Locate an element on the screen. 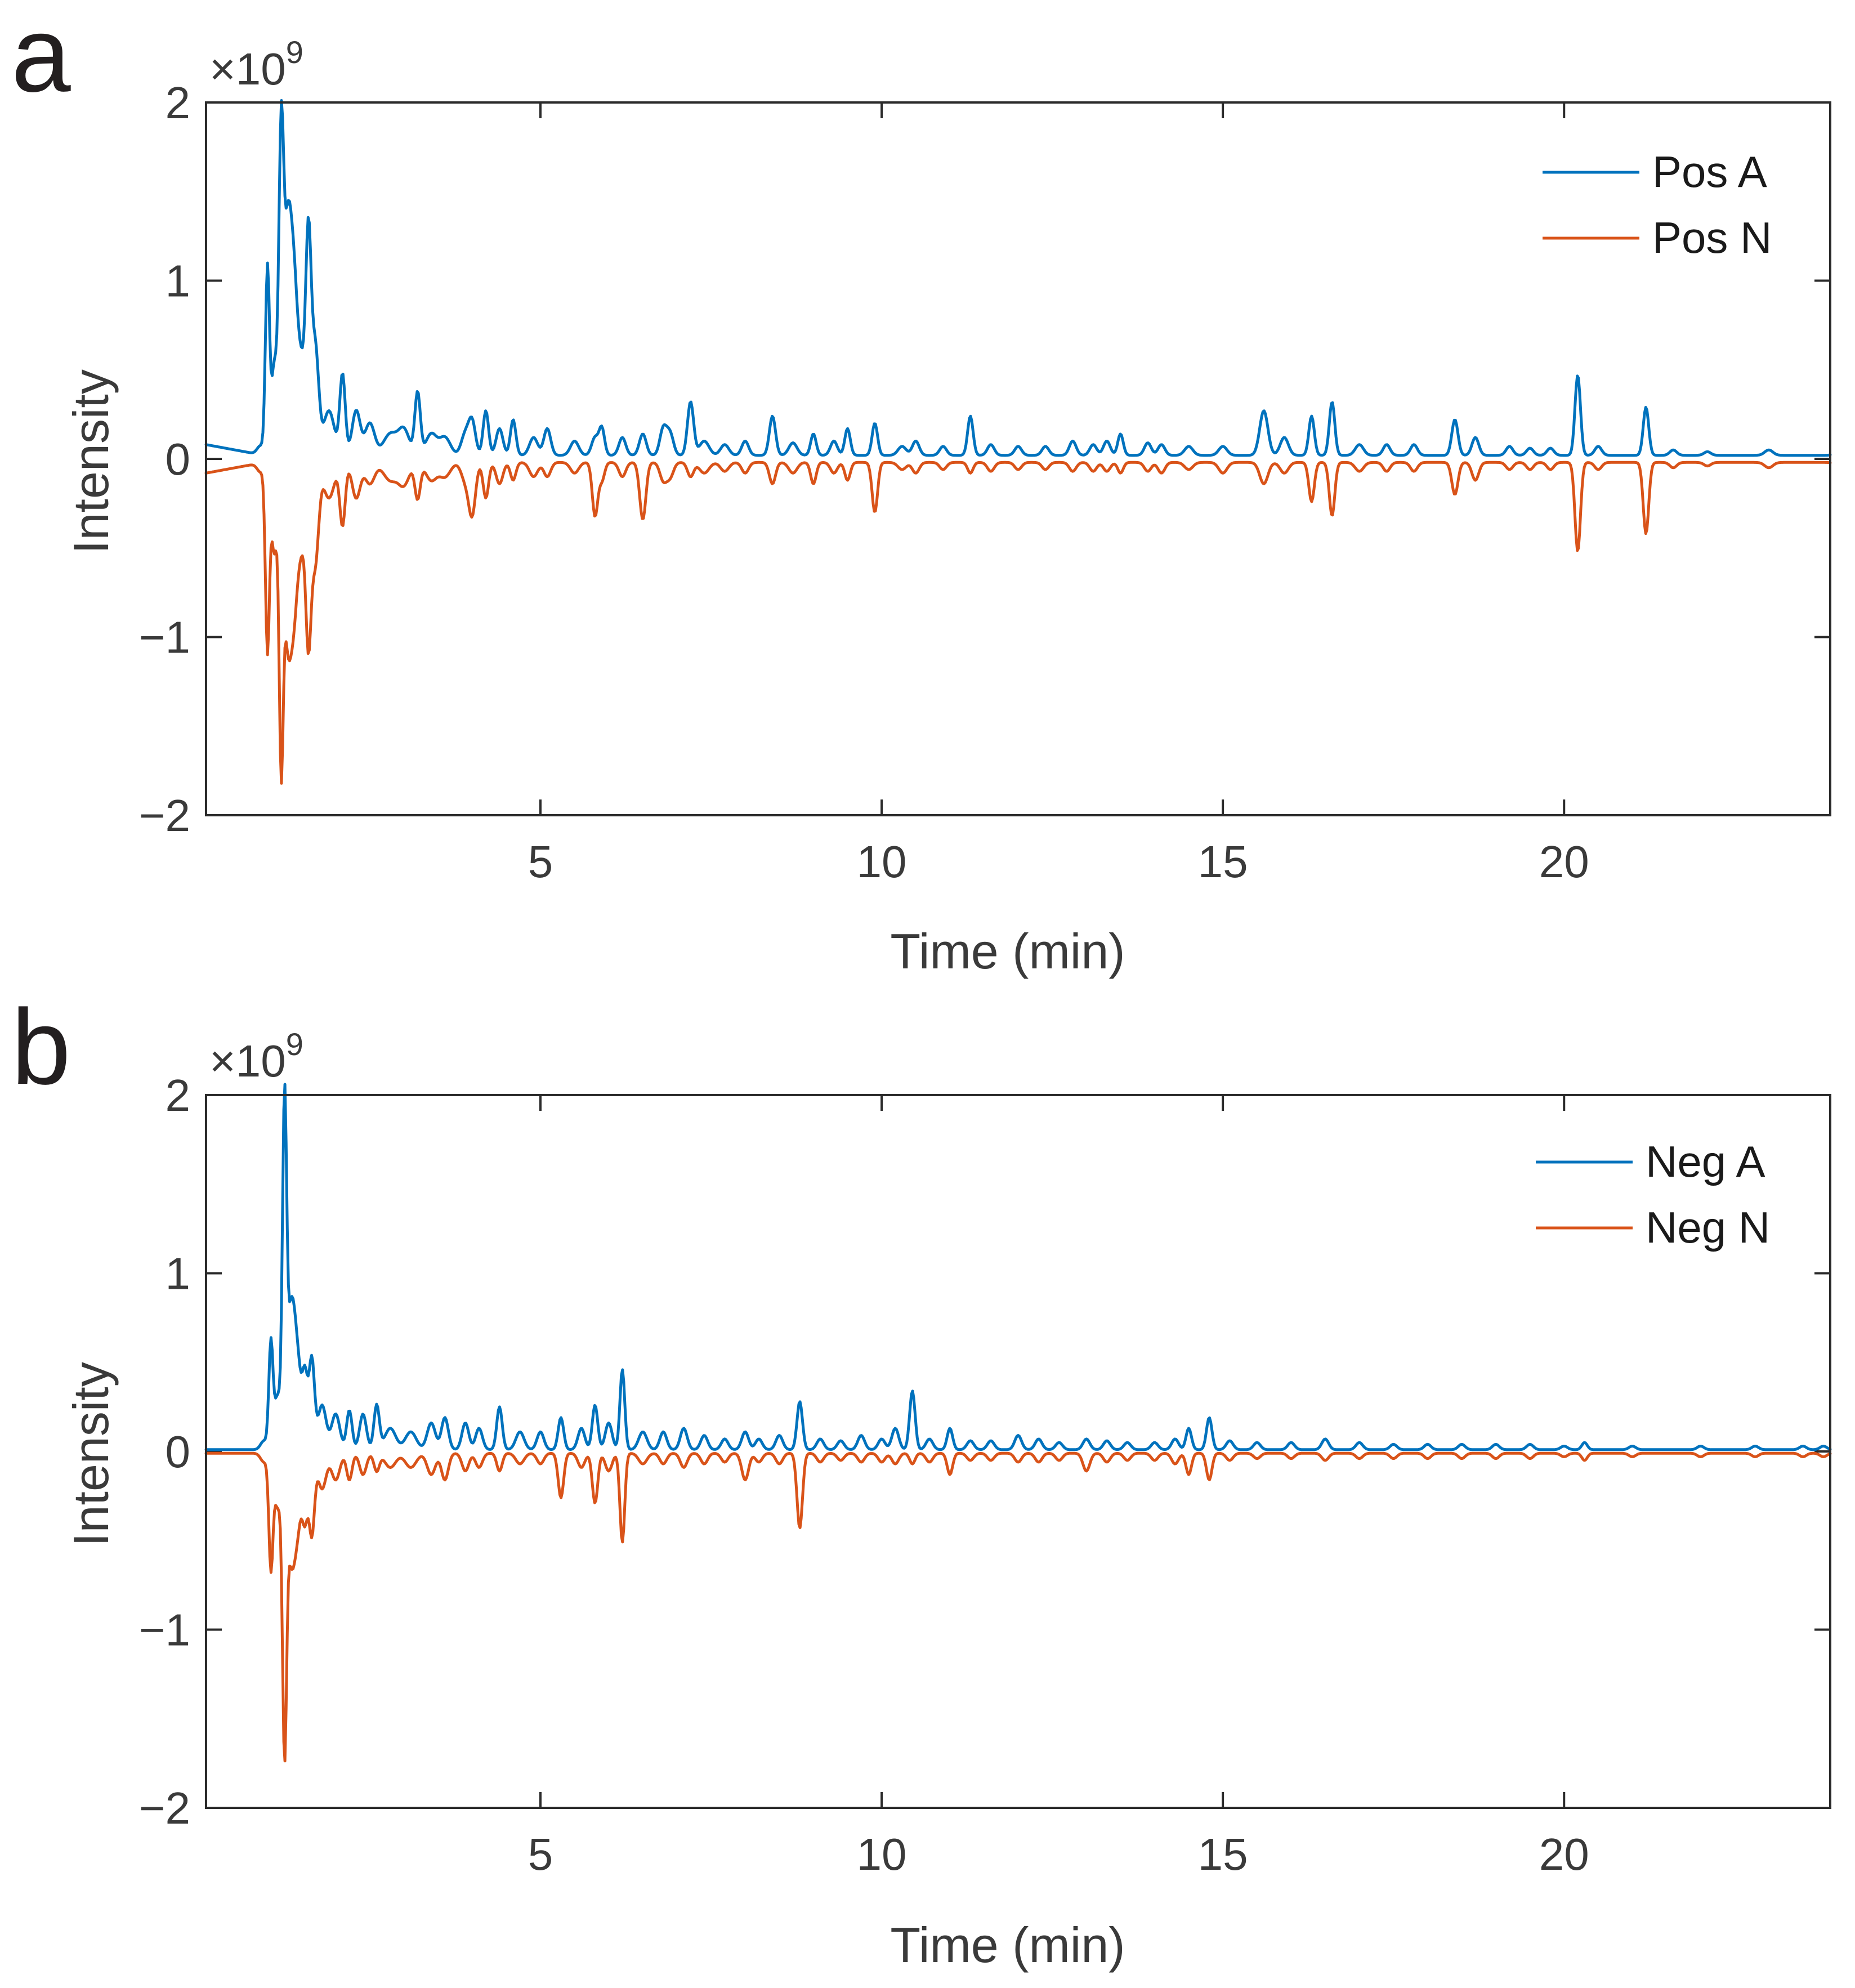  series-line-neg-n is located at coordinates (1018, 1607).